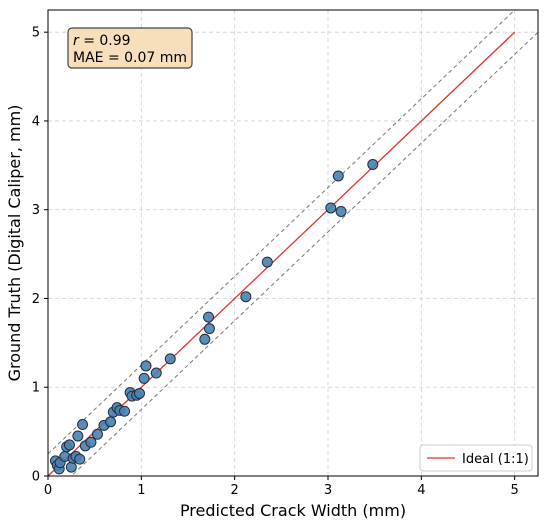 Image resolution: width=550 pixels, height=523 pixels. Describe the element at coordinates (36, 210) in the screenshot. I see `y-tick-label: 3` at that location.